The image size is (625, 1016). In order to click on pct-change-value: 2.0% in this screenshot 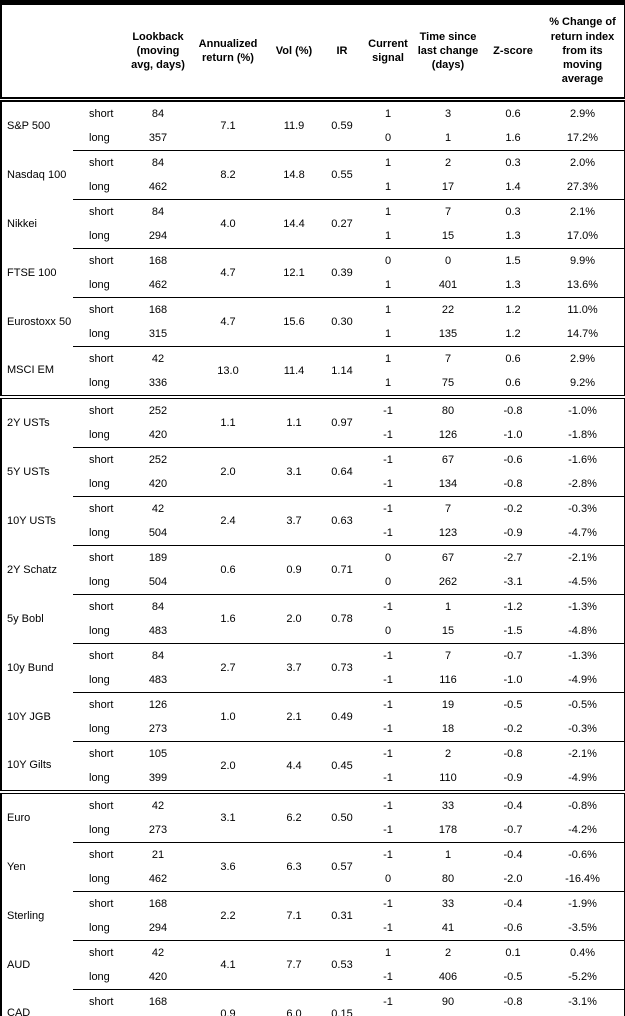, I will do `click(583, 162)`.